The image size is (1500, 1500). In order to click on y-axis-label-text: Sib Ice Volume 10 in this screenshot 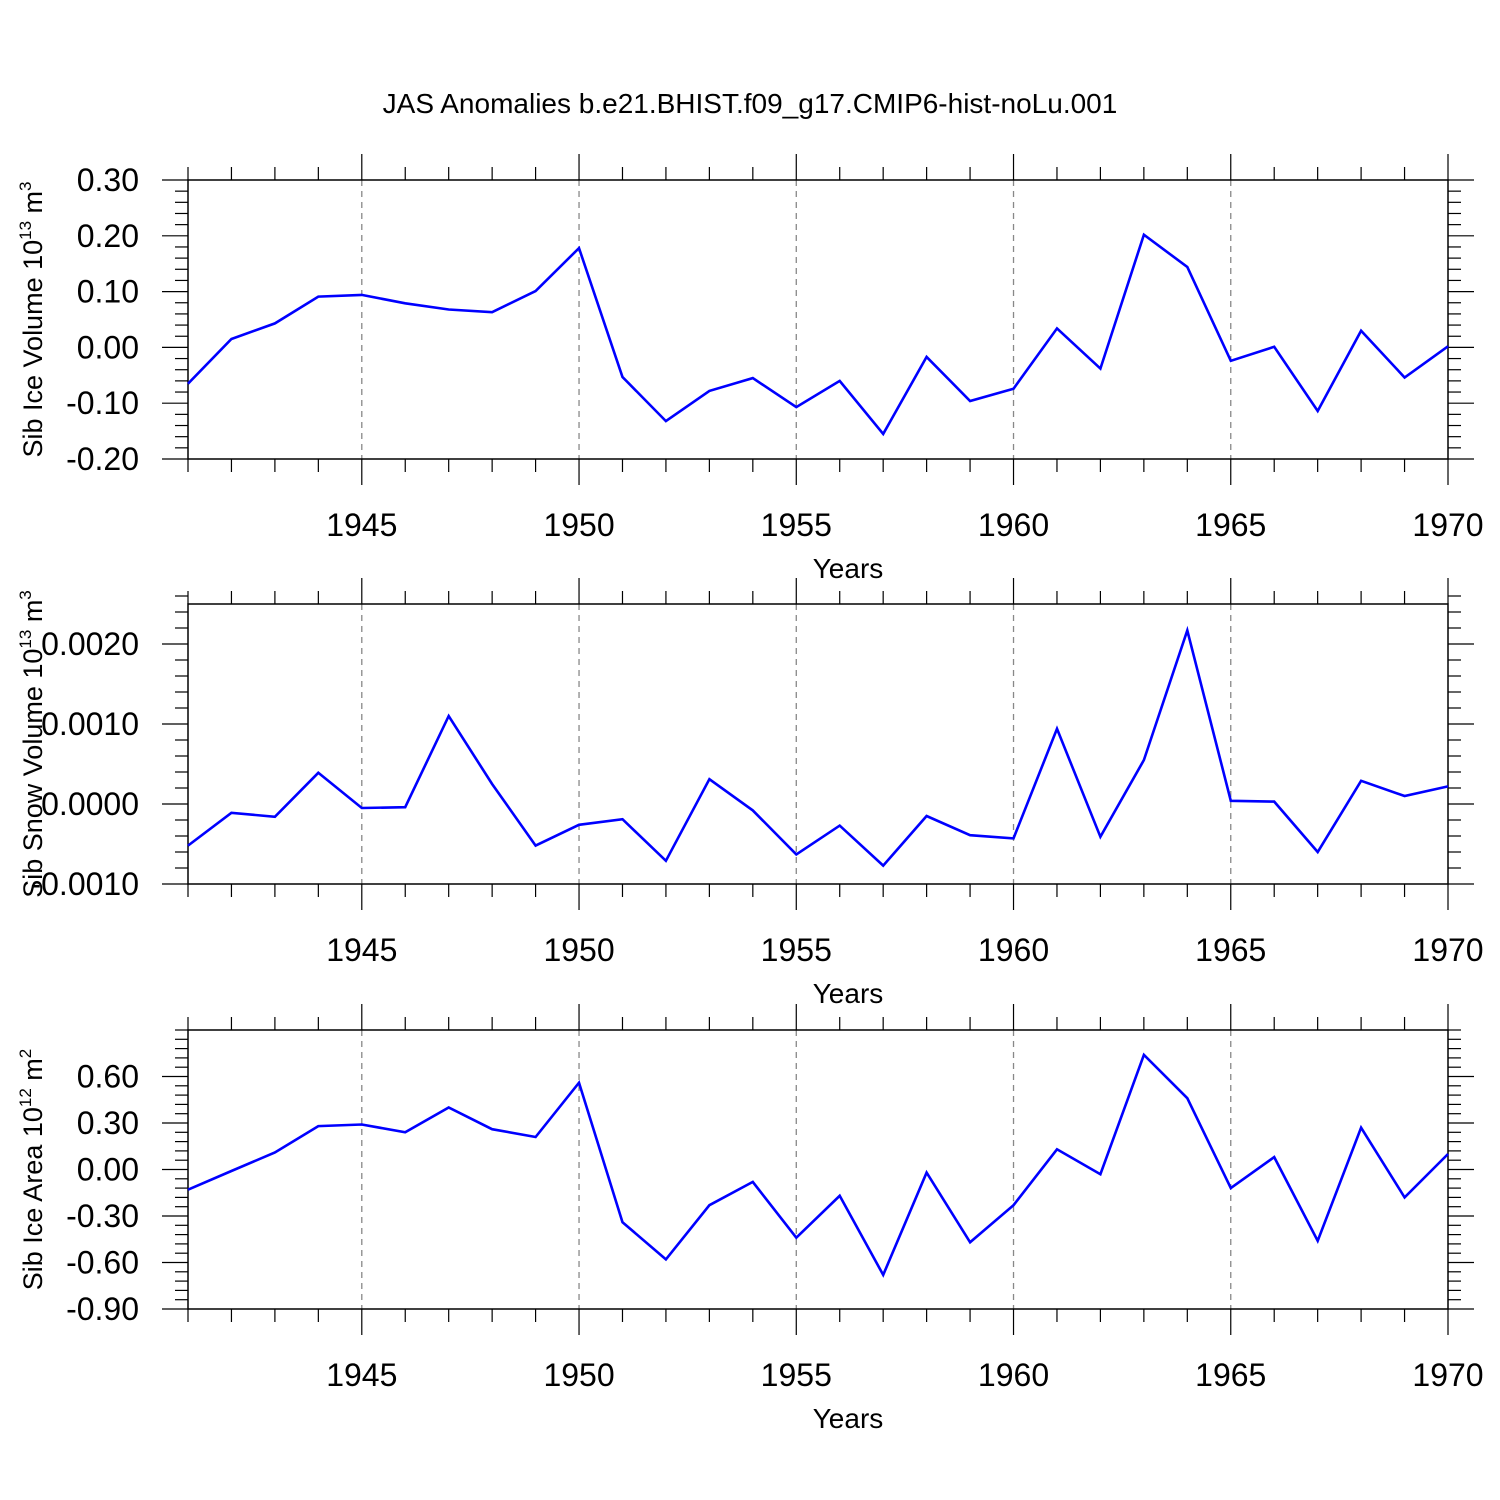, I will do `click(33, 349)`.